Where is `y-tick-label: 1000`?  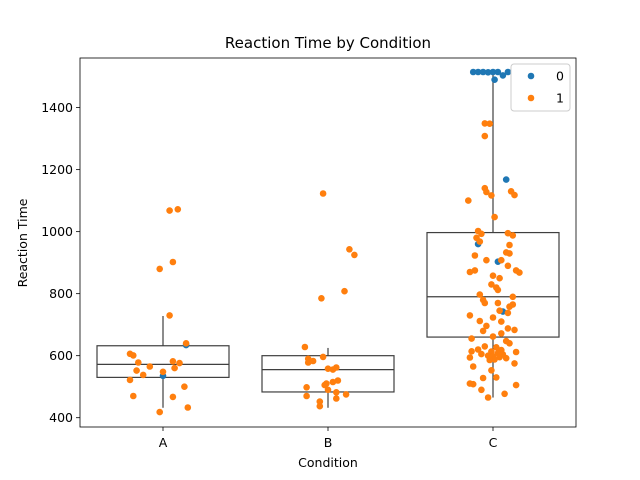
y-tick-label: 1000 is located at coordinates (57, 231).